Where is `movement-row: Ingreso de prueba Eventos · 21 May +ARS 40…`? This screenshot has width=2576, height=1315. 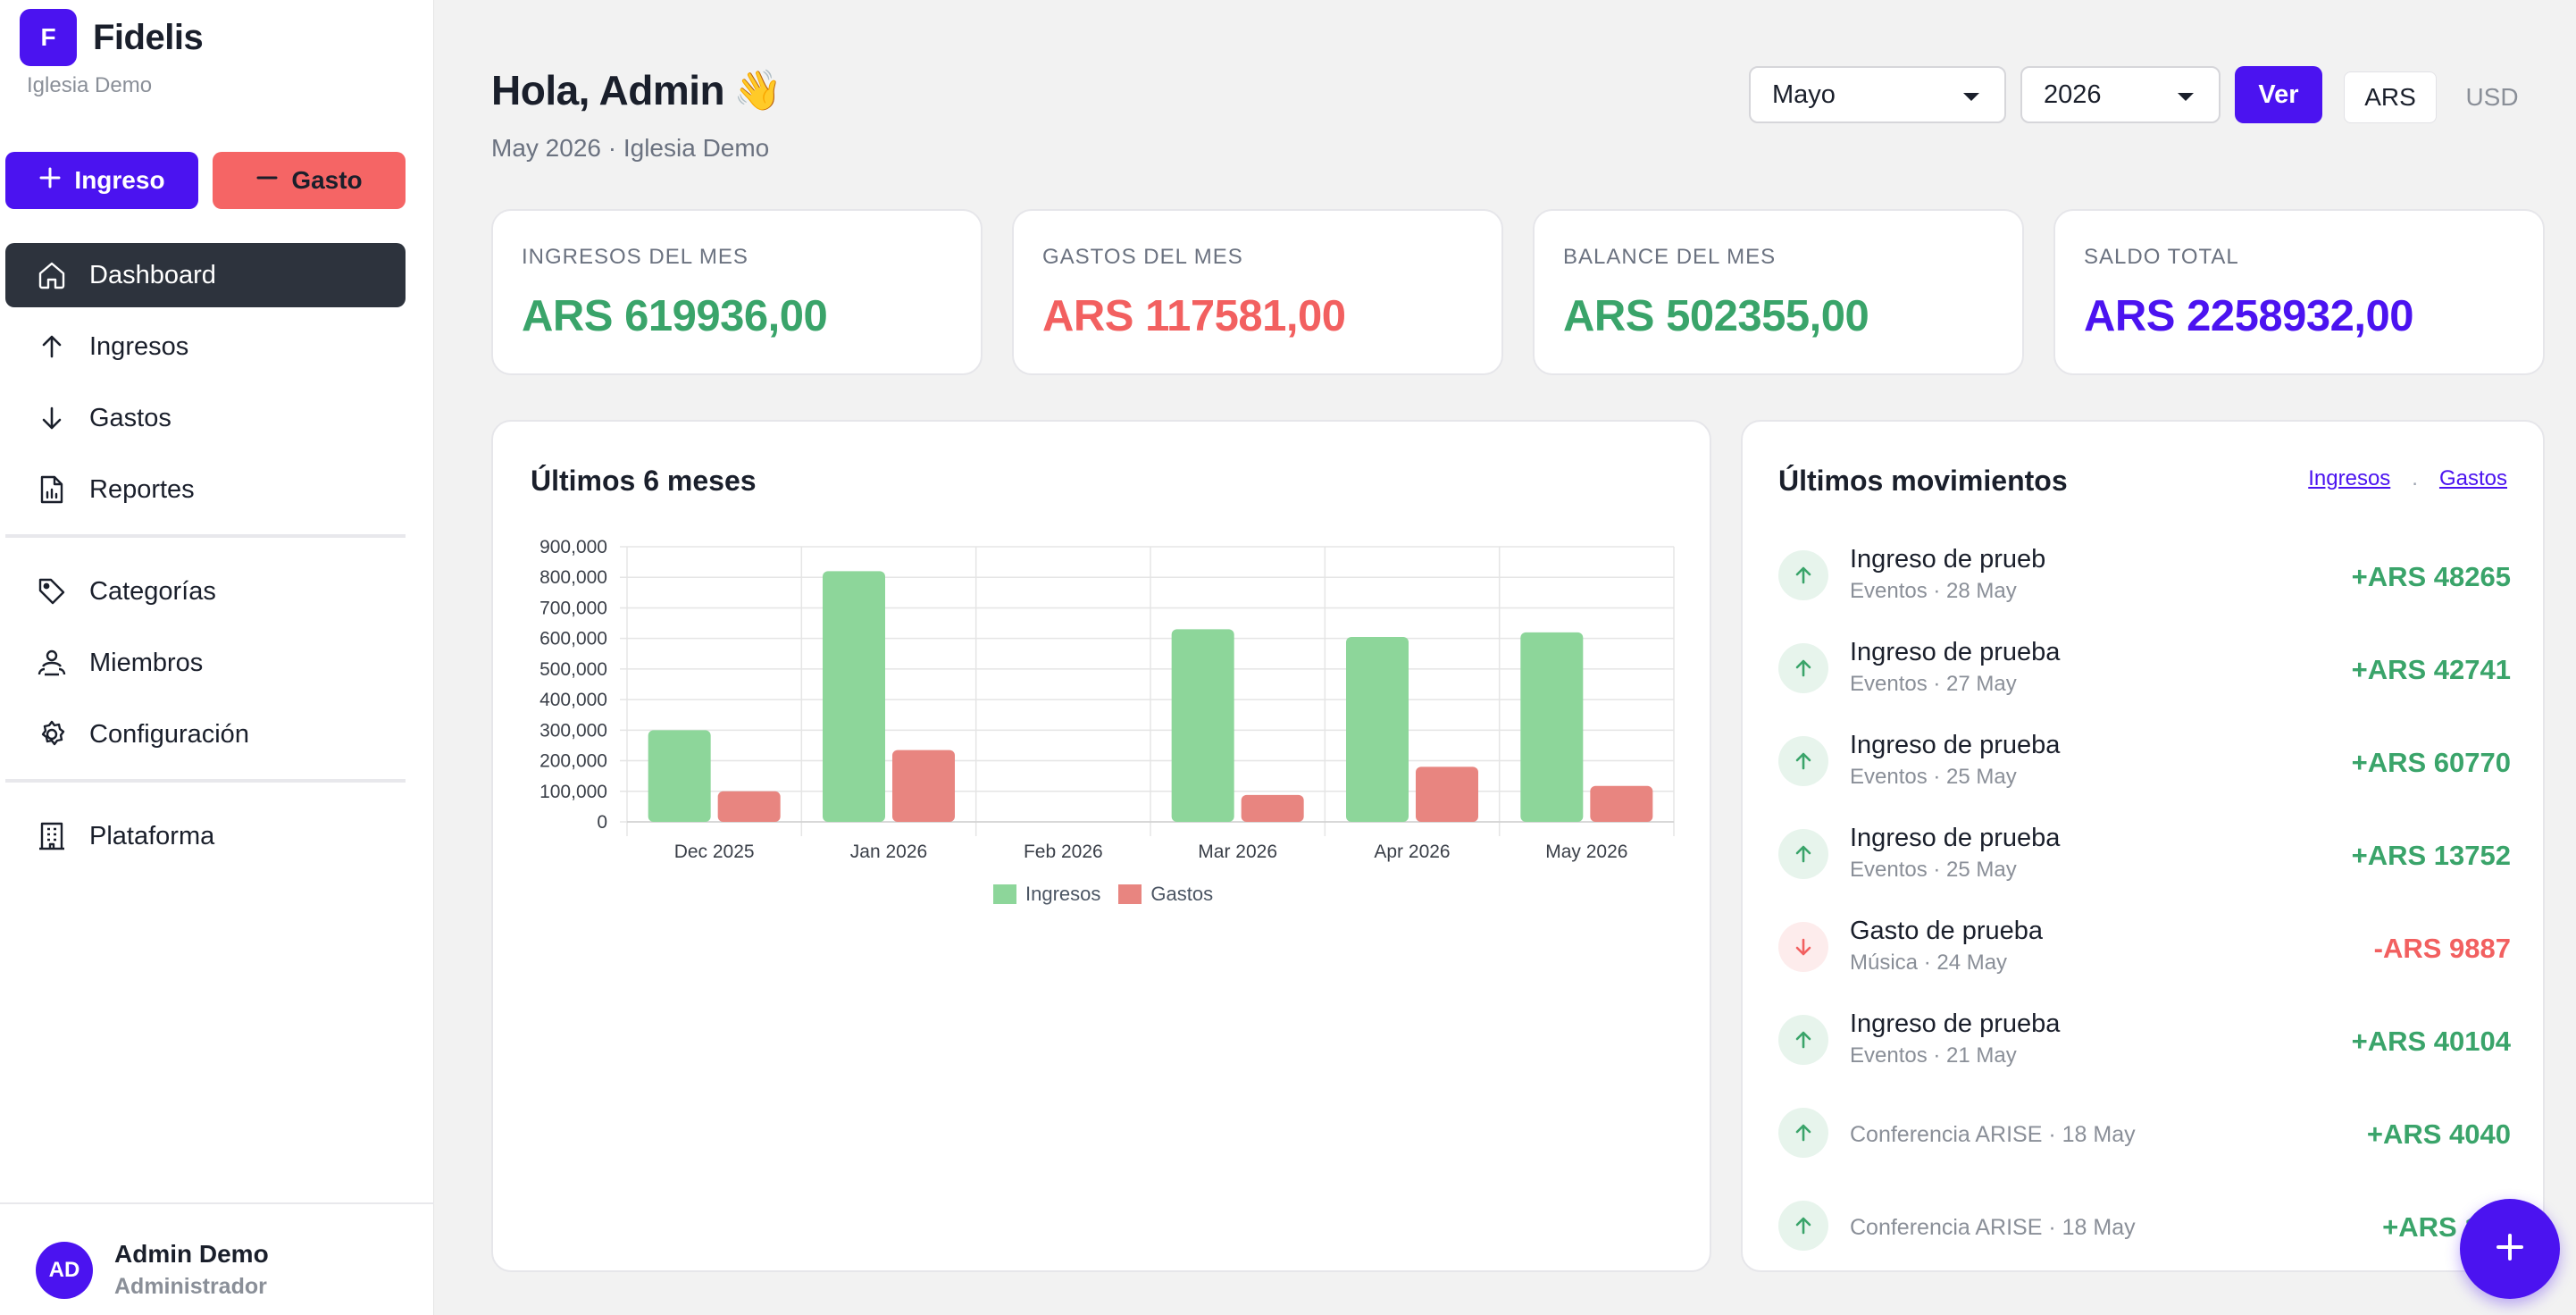 movement-row: Ingreso de prueba Eventos · 21 May +ARS 40… is located at coordinates (2145, 1043).